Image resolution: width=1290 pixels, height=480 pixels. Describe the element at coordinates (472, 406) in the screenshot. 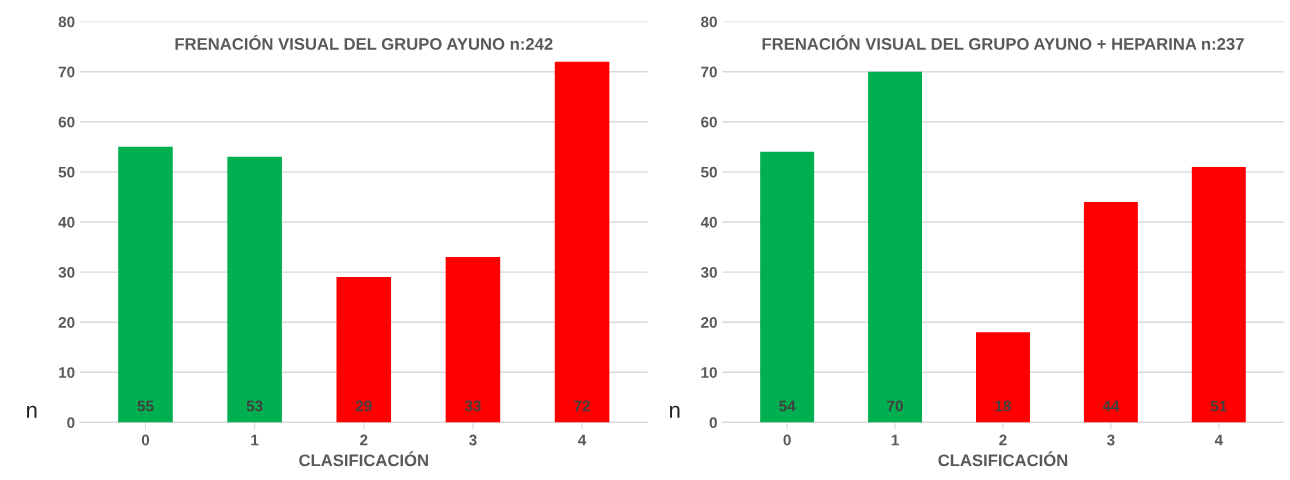

I see `data-label: 33` at that location.